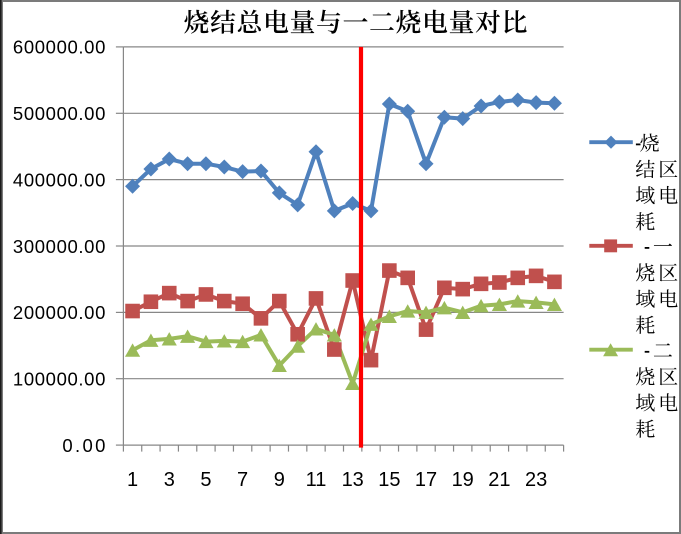 The width and height of the screenshot is (681, 534). What do you see at coordinates (242, 480) in the screenshot?
I see `svg-text: 7` at bounding box center [242, 480].